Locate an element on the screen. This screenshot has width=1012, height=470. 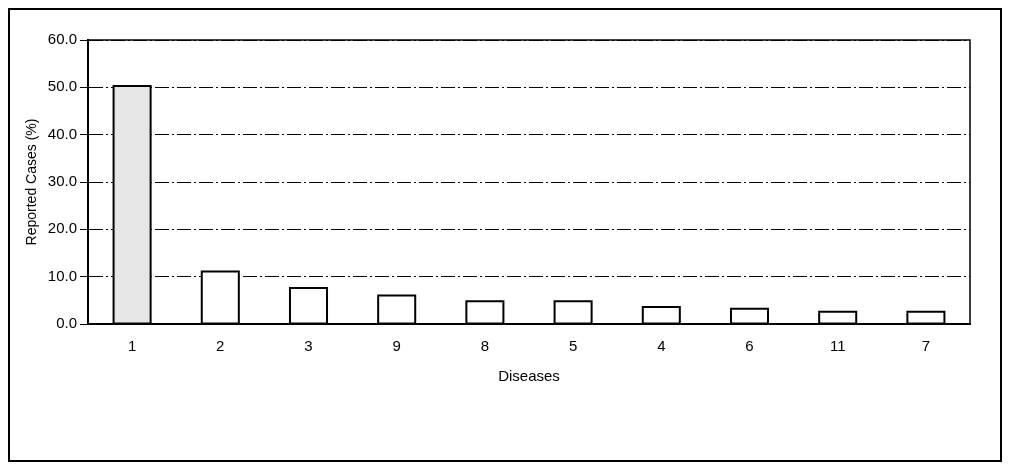
y-tick-label: 50.0 is located at coordinates (62, 86).